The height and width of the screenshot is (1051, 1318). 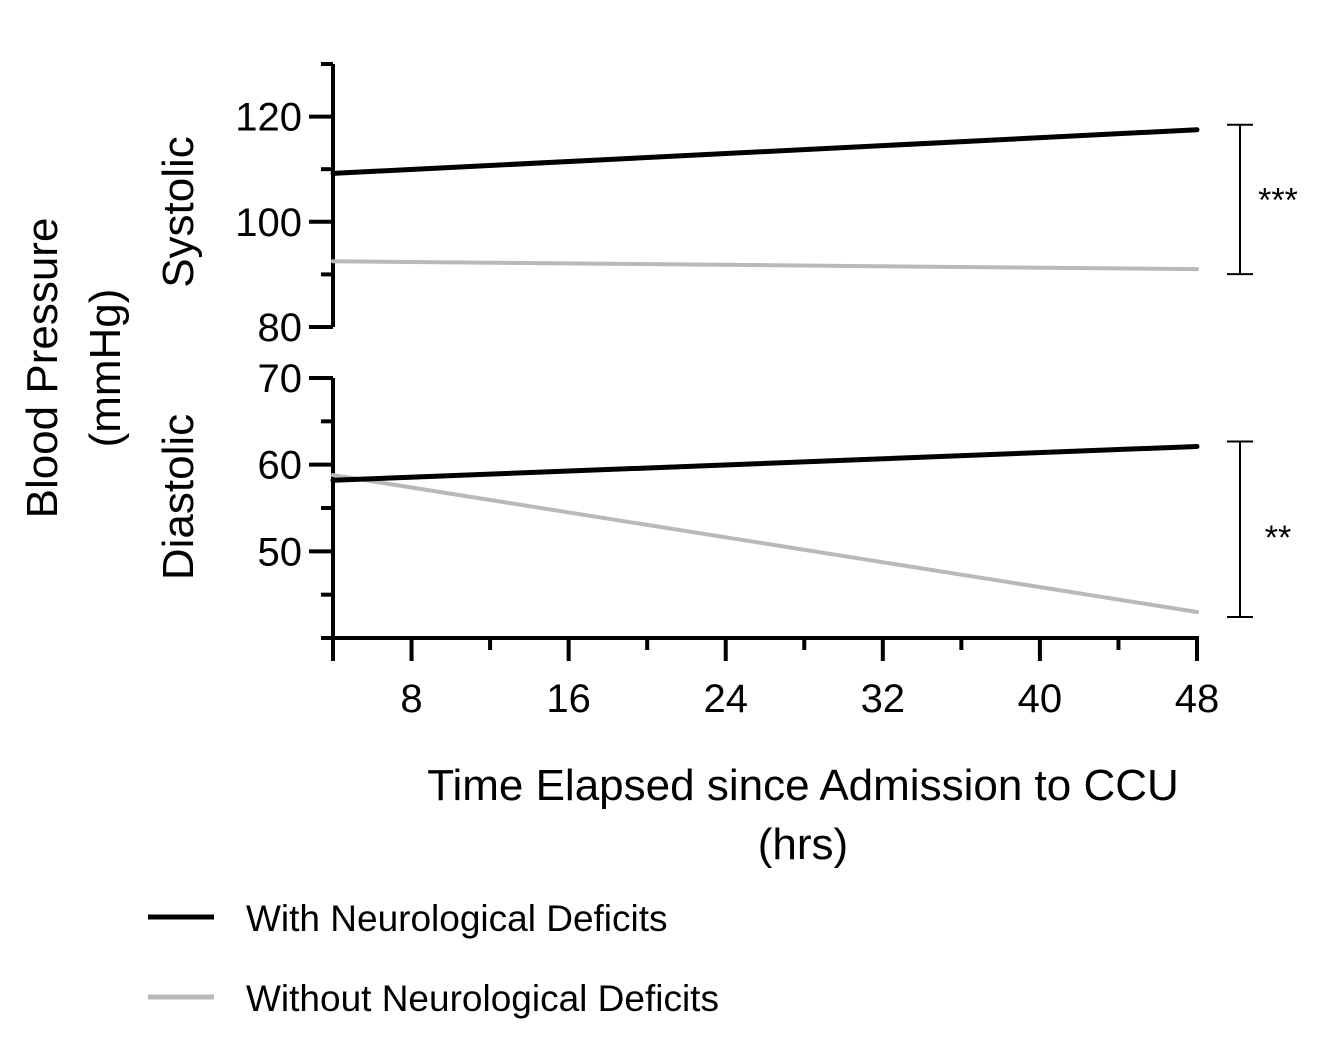 I want to click on systolic-y-tick-label: 100, so click(x=268, y=223).